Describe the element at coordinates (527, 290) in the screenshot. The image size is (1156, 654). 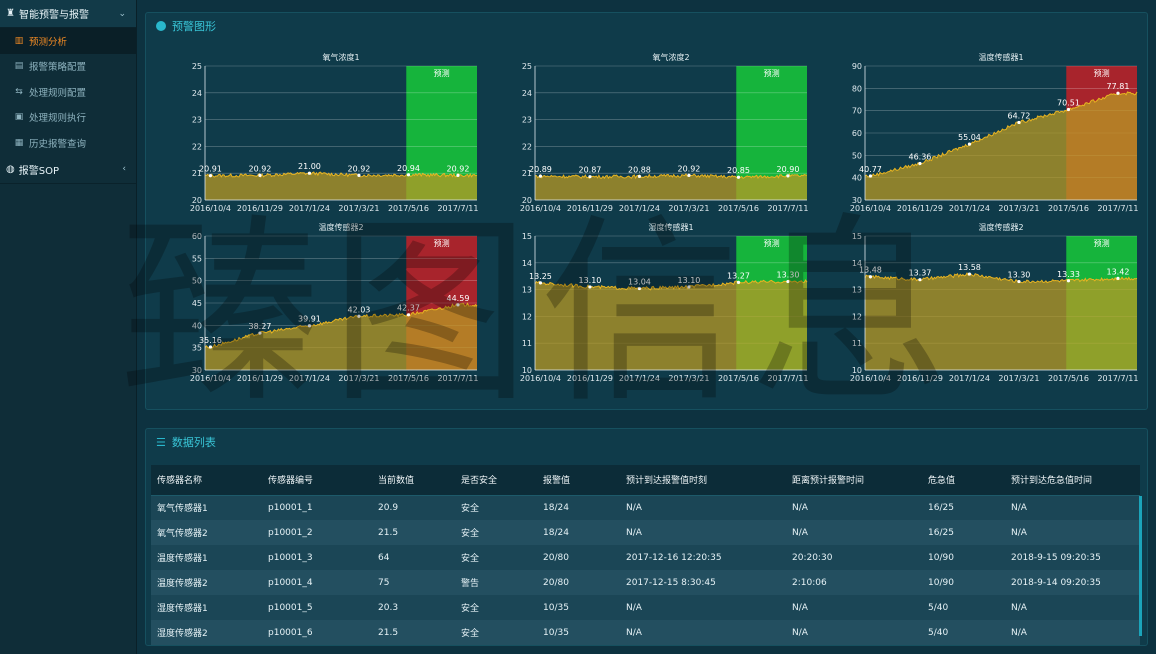
I see `y-tick-label: 13` at that location.